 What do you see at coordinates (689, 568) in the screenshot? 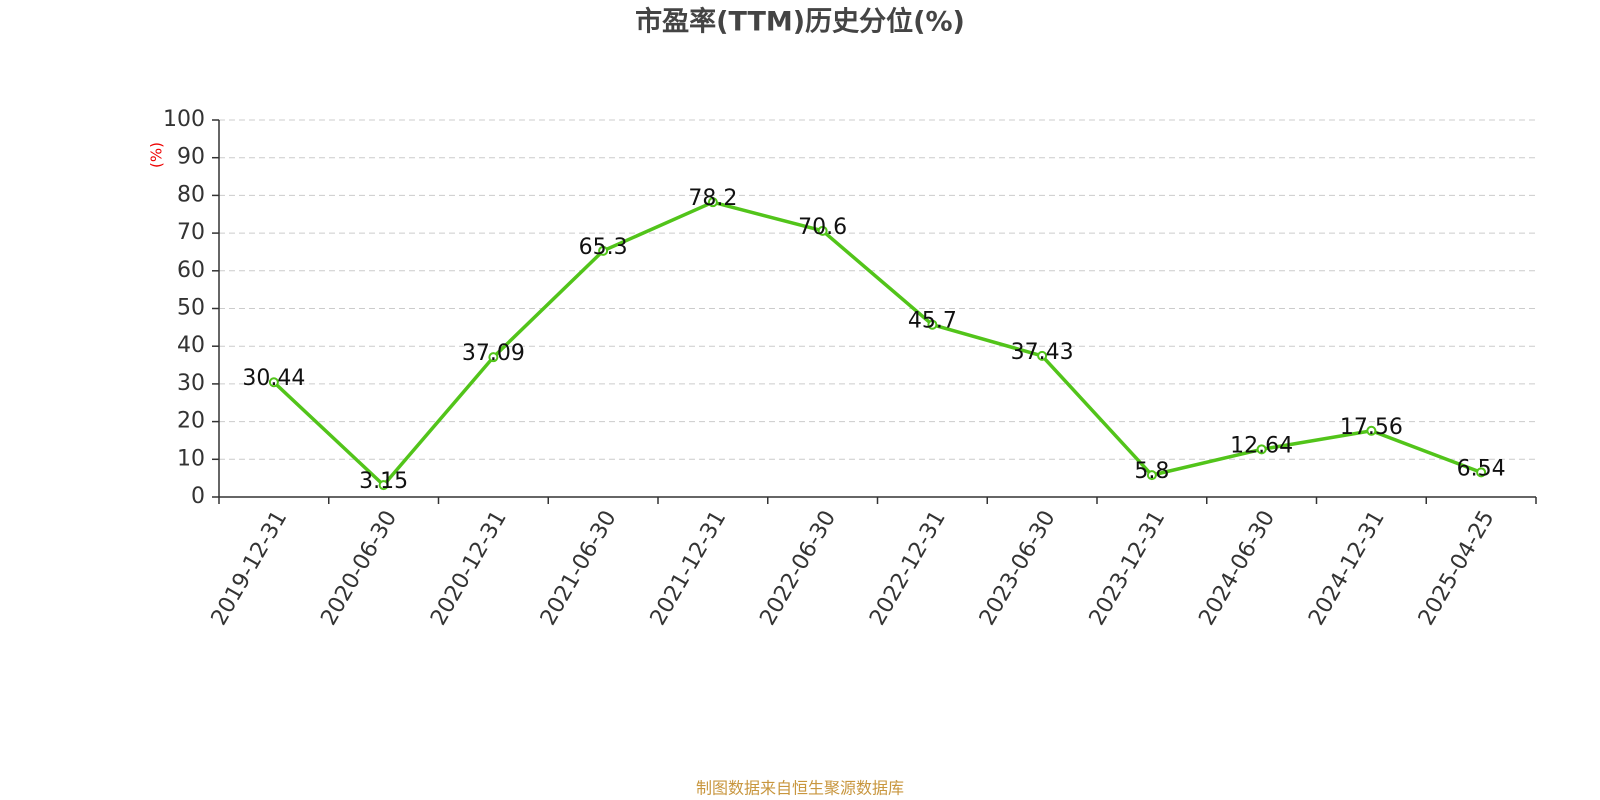
I see `x-tick-label: 2021-12-31` at bounding box center [689, 568].